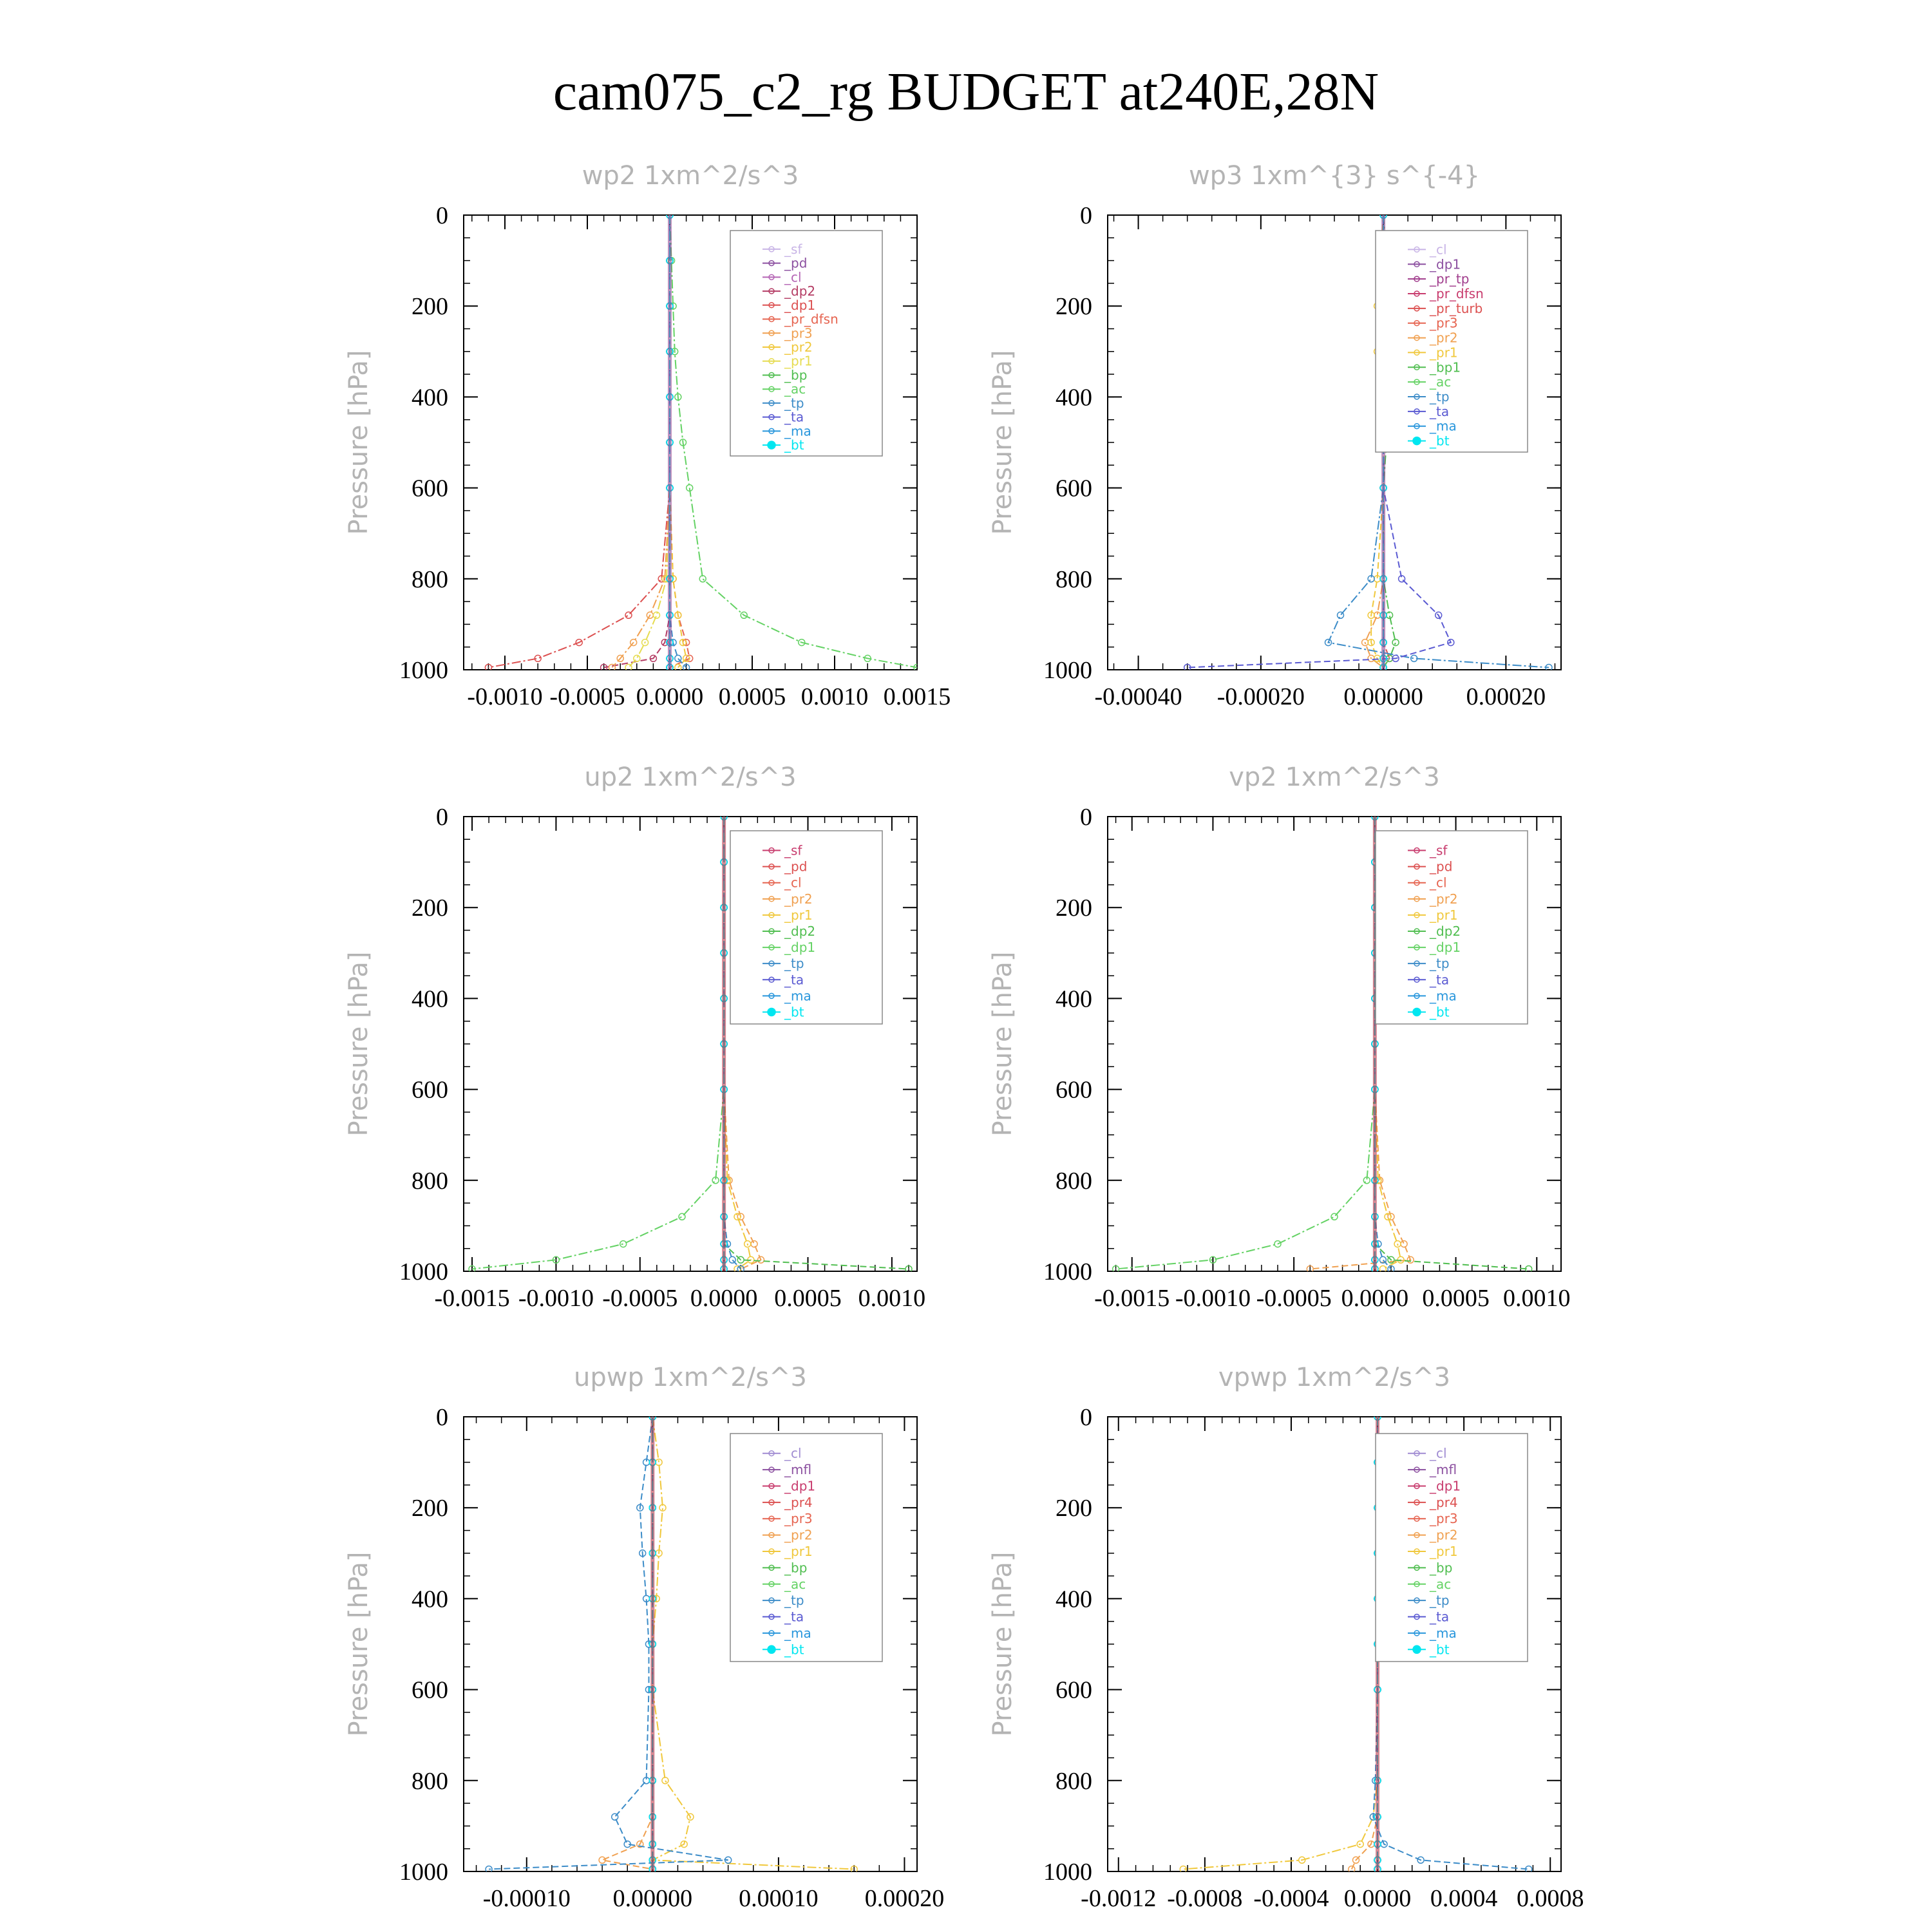  I want to click on panel-title: vpwp 1xm^2/s^3, so click(1334, 1378).